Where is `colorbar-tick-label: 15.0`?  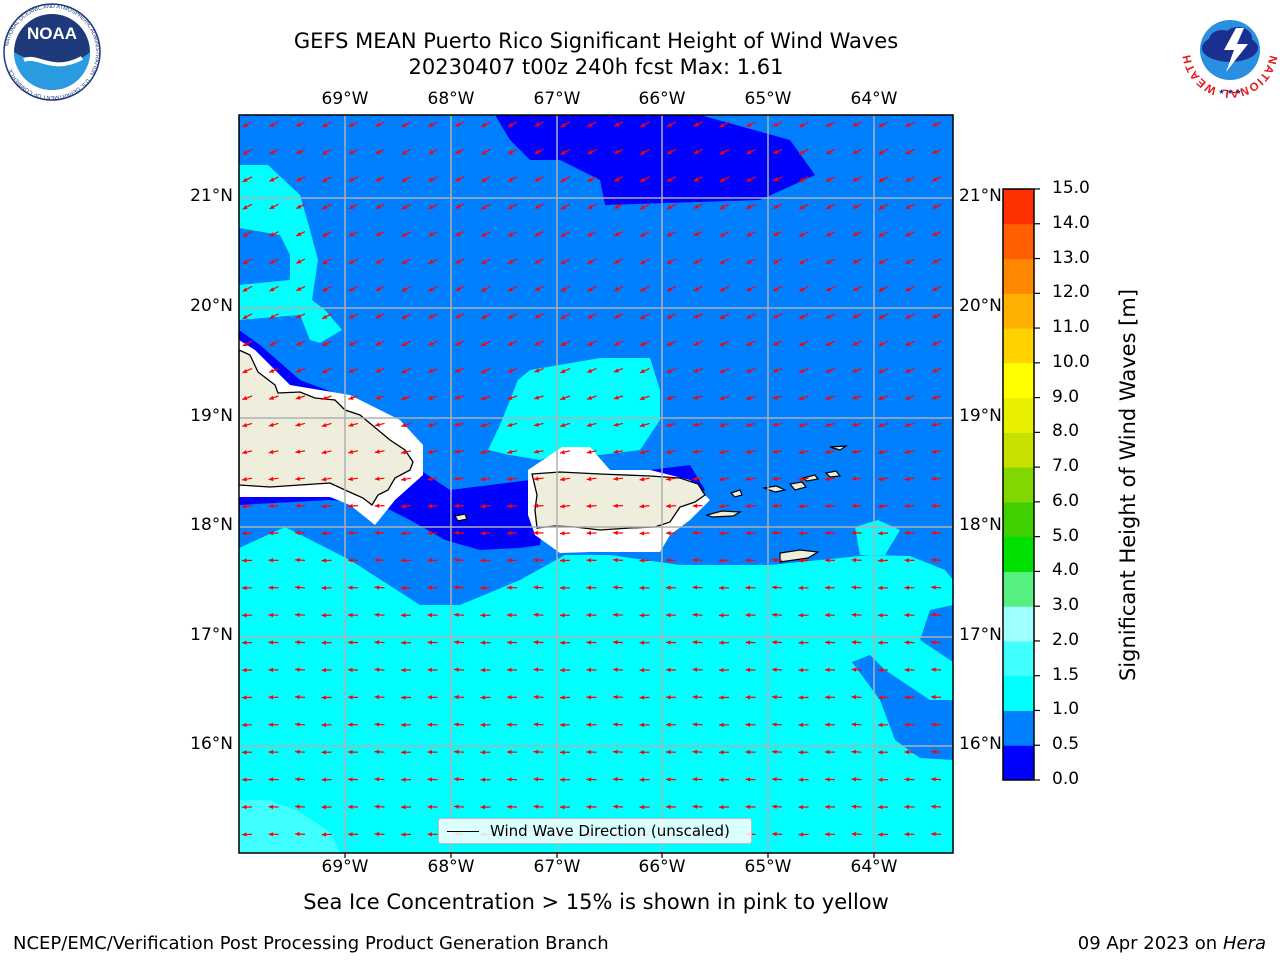 colorbar-tick-label: 15.0 is located at coordinates (1071, 188).